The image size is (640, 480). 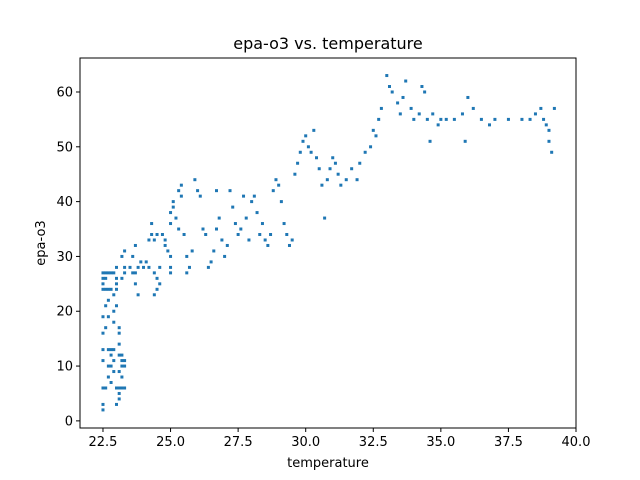 What do you see at coordinates (328, 463) in the screenshot?
I see `x-axis-label: temperature` at bounding box center [328, 463].